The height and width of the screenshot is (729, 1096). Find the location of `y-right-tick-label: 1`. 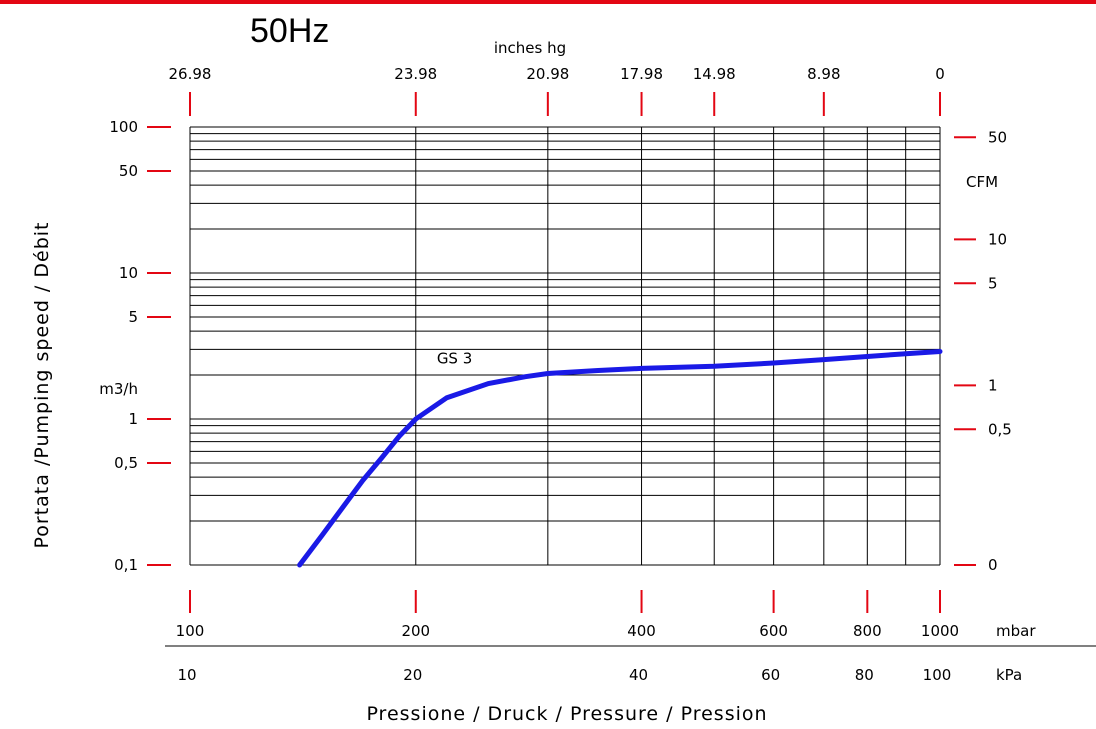

y-right-tick-label: 1 is located at coordinates (993, 385).